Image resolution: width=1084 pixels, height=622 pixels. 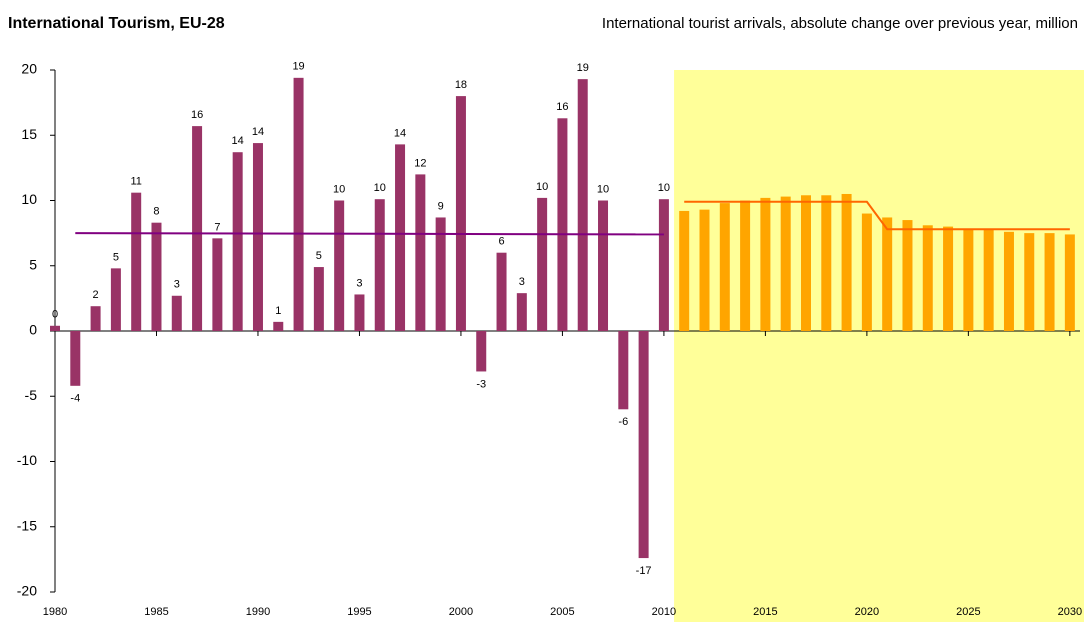 What do you see at coordinates (156, 212) in the screenshot?
I see `value-label: 8` at bounding box center [156, 212].